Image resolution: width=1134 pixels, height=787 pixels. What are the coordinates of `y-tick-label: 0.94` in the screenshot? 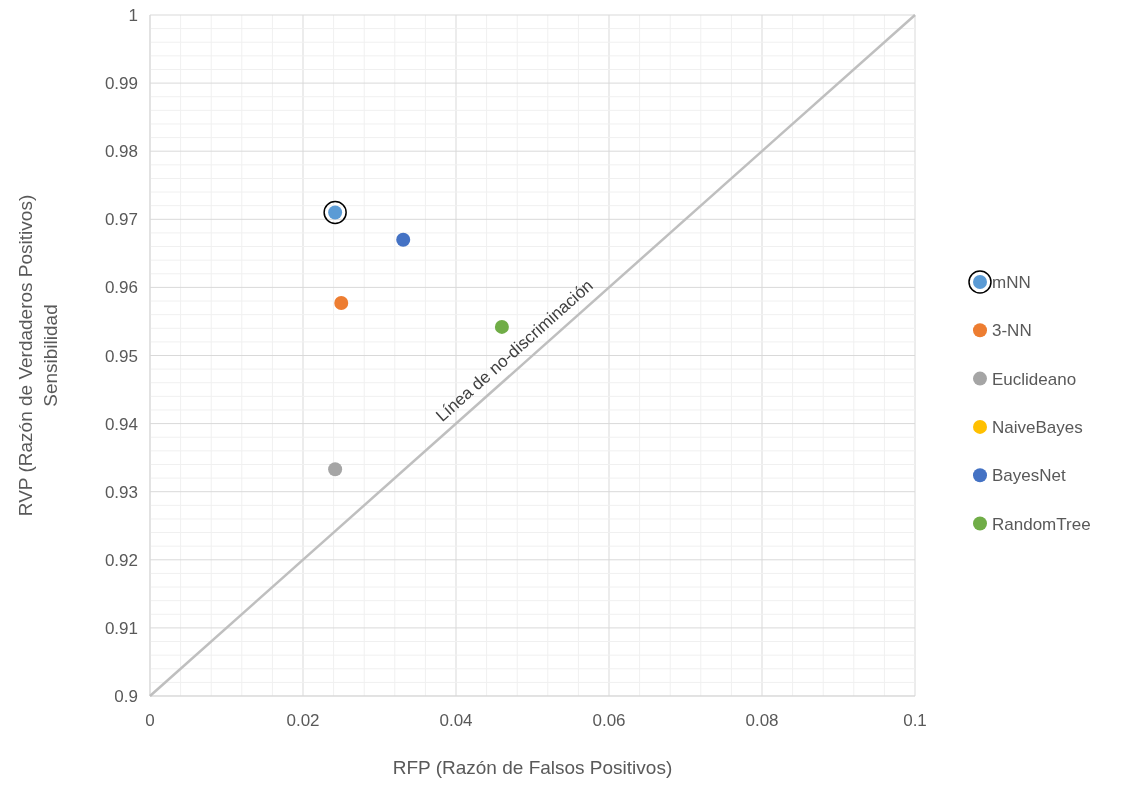 It's located at (121, 424).